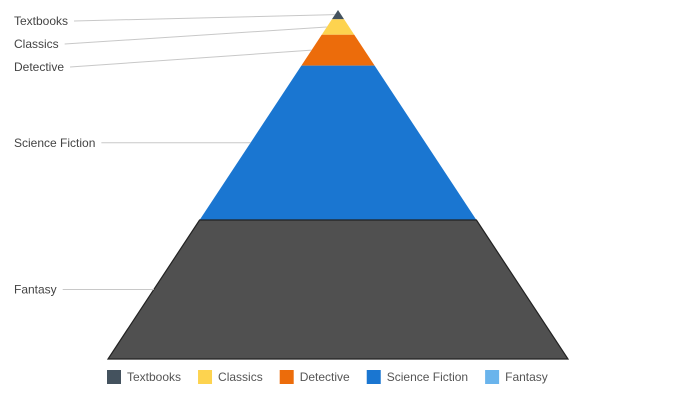 The image size is (687, 400). Describe the element at coordinates (492, 377) in the screenshot. I see `legend-swatch-fantasy` at that location.